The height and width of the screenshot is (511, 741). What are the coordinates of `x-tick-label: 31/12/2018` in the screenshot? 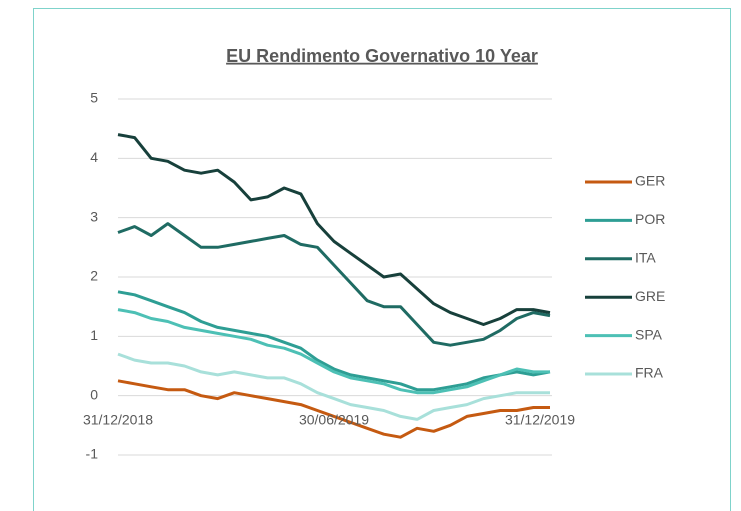 It's located at (118, 420).